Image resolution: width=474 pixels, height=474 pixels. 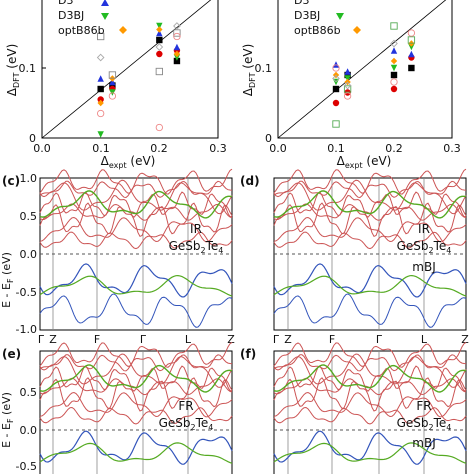 What do you see at coordinates (424, 229) in the screenshot?
I see `panel-d-annot-1: IR` at bounding box center [424, 229].